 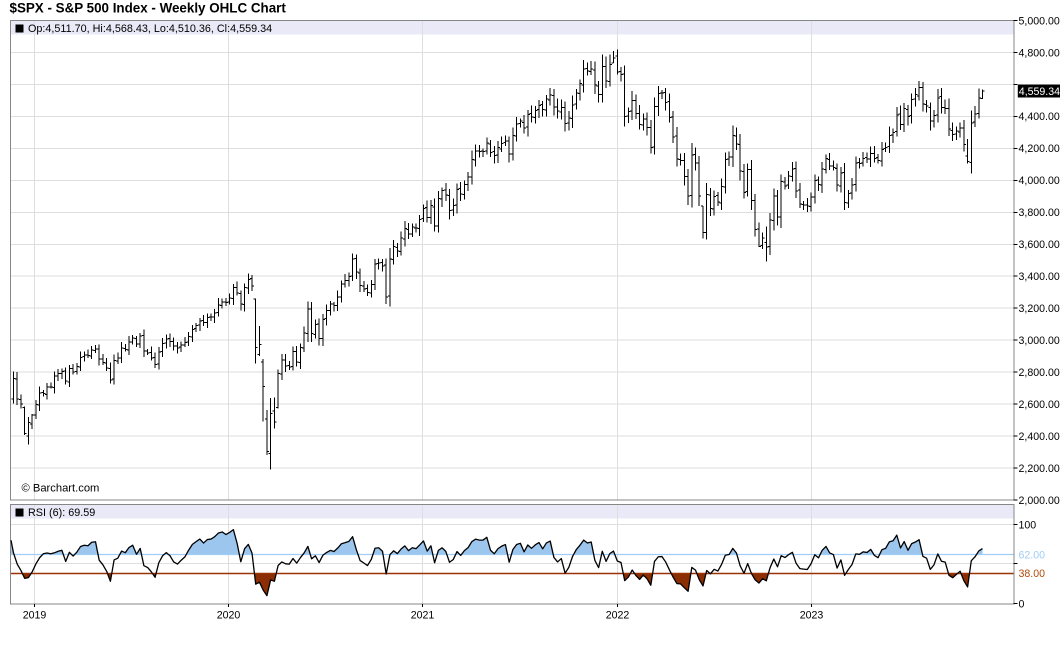 What do you see at coordinates (61, 513) in the screenshot?
I see `svg-text: RSI (6): 69.59` at bounding box center [61, 513].